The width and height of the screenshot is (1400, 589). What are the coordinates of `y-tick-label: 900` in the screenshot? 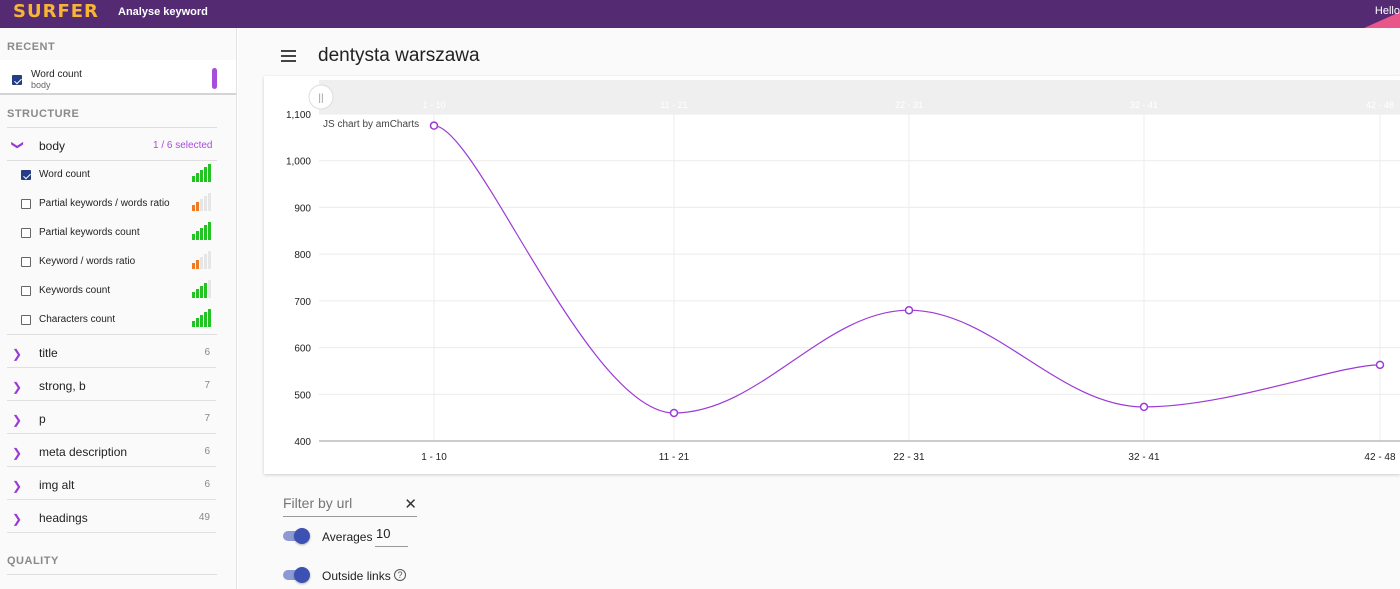 It's located at (302, 208).